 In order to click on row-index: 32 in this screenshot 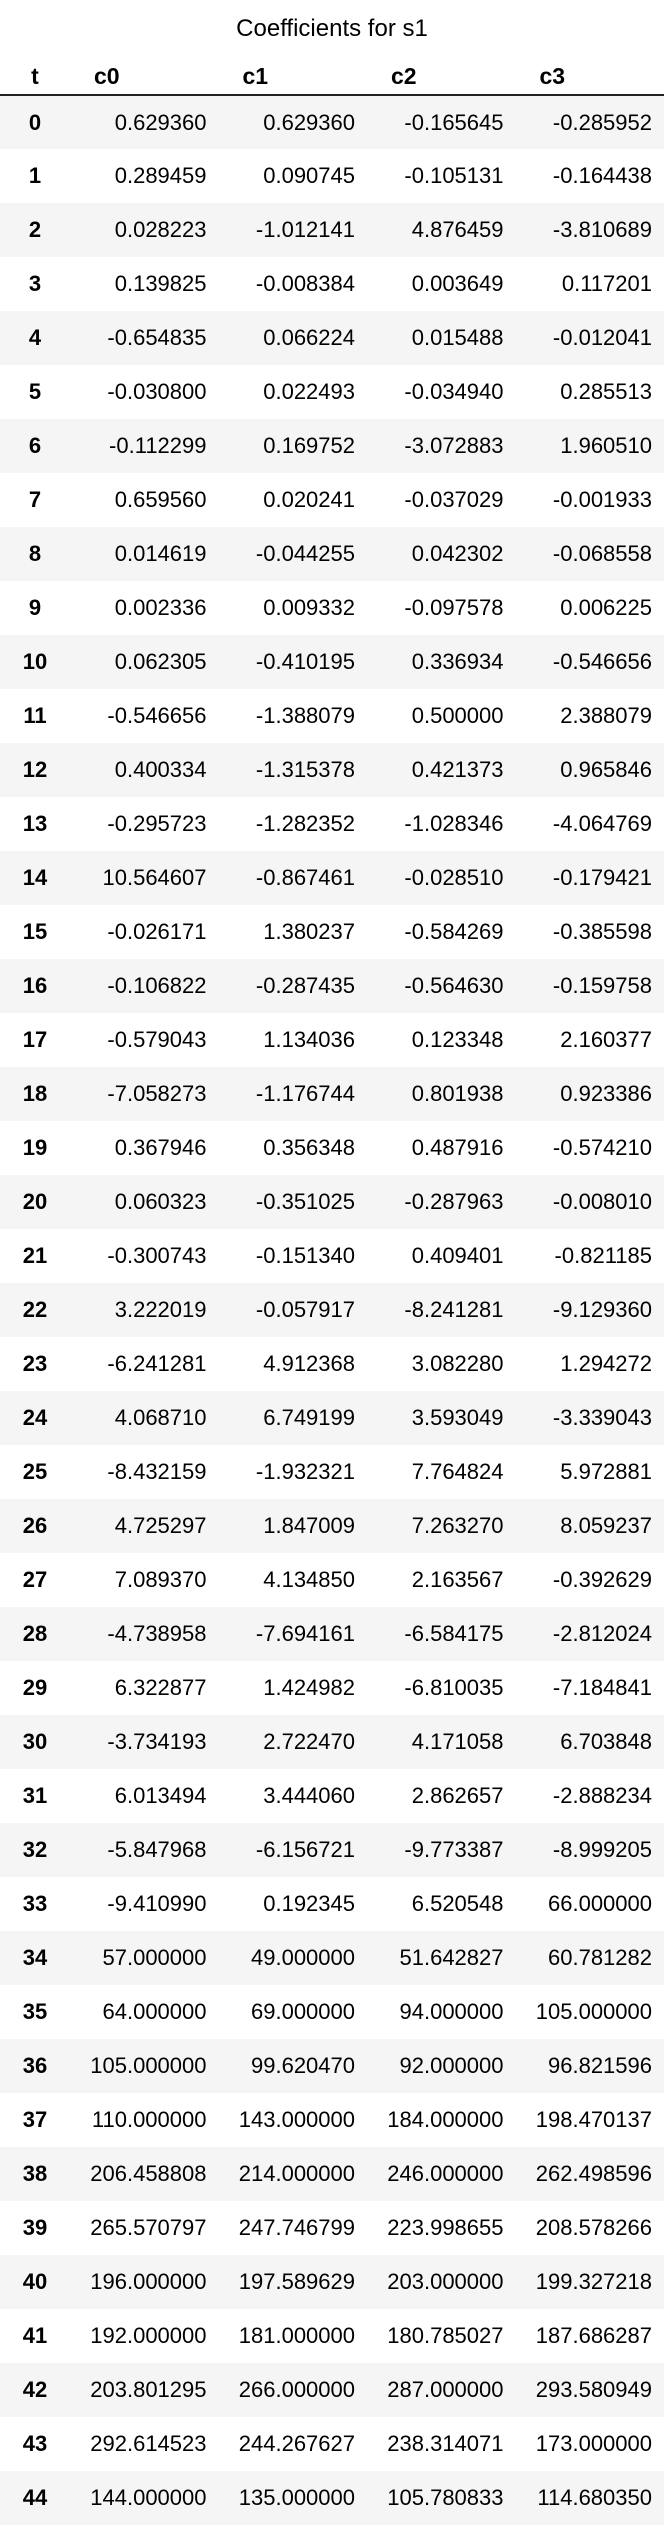, I will do `click(35, 1849)`.